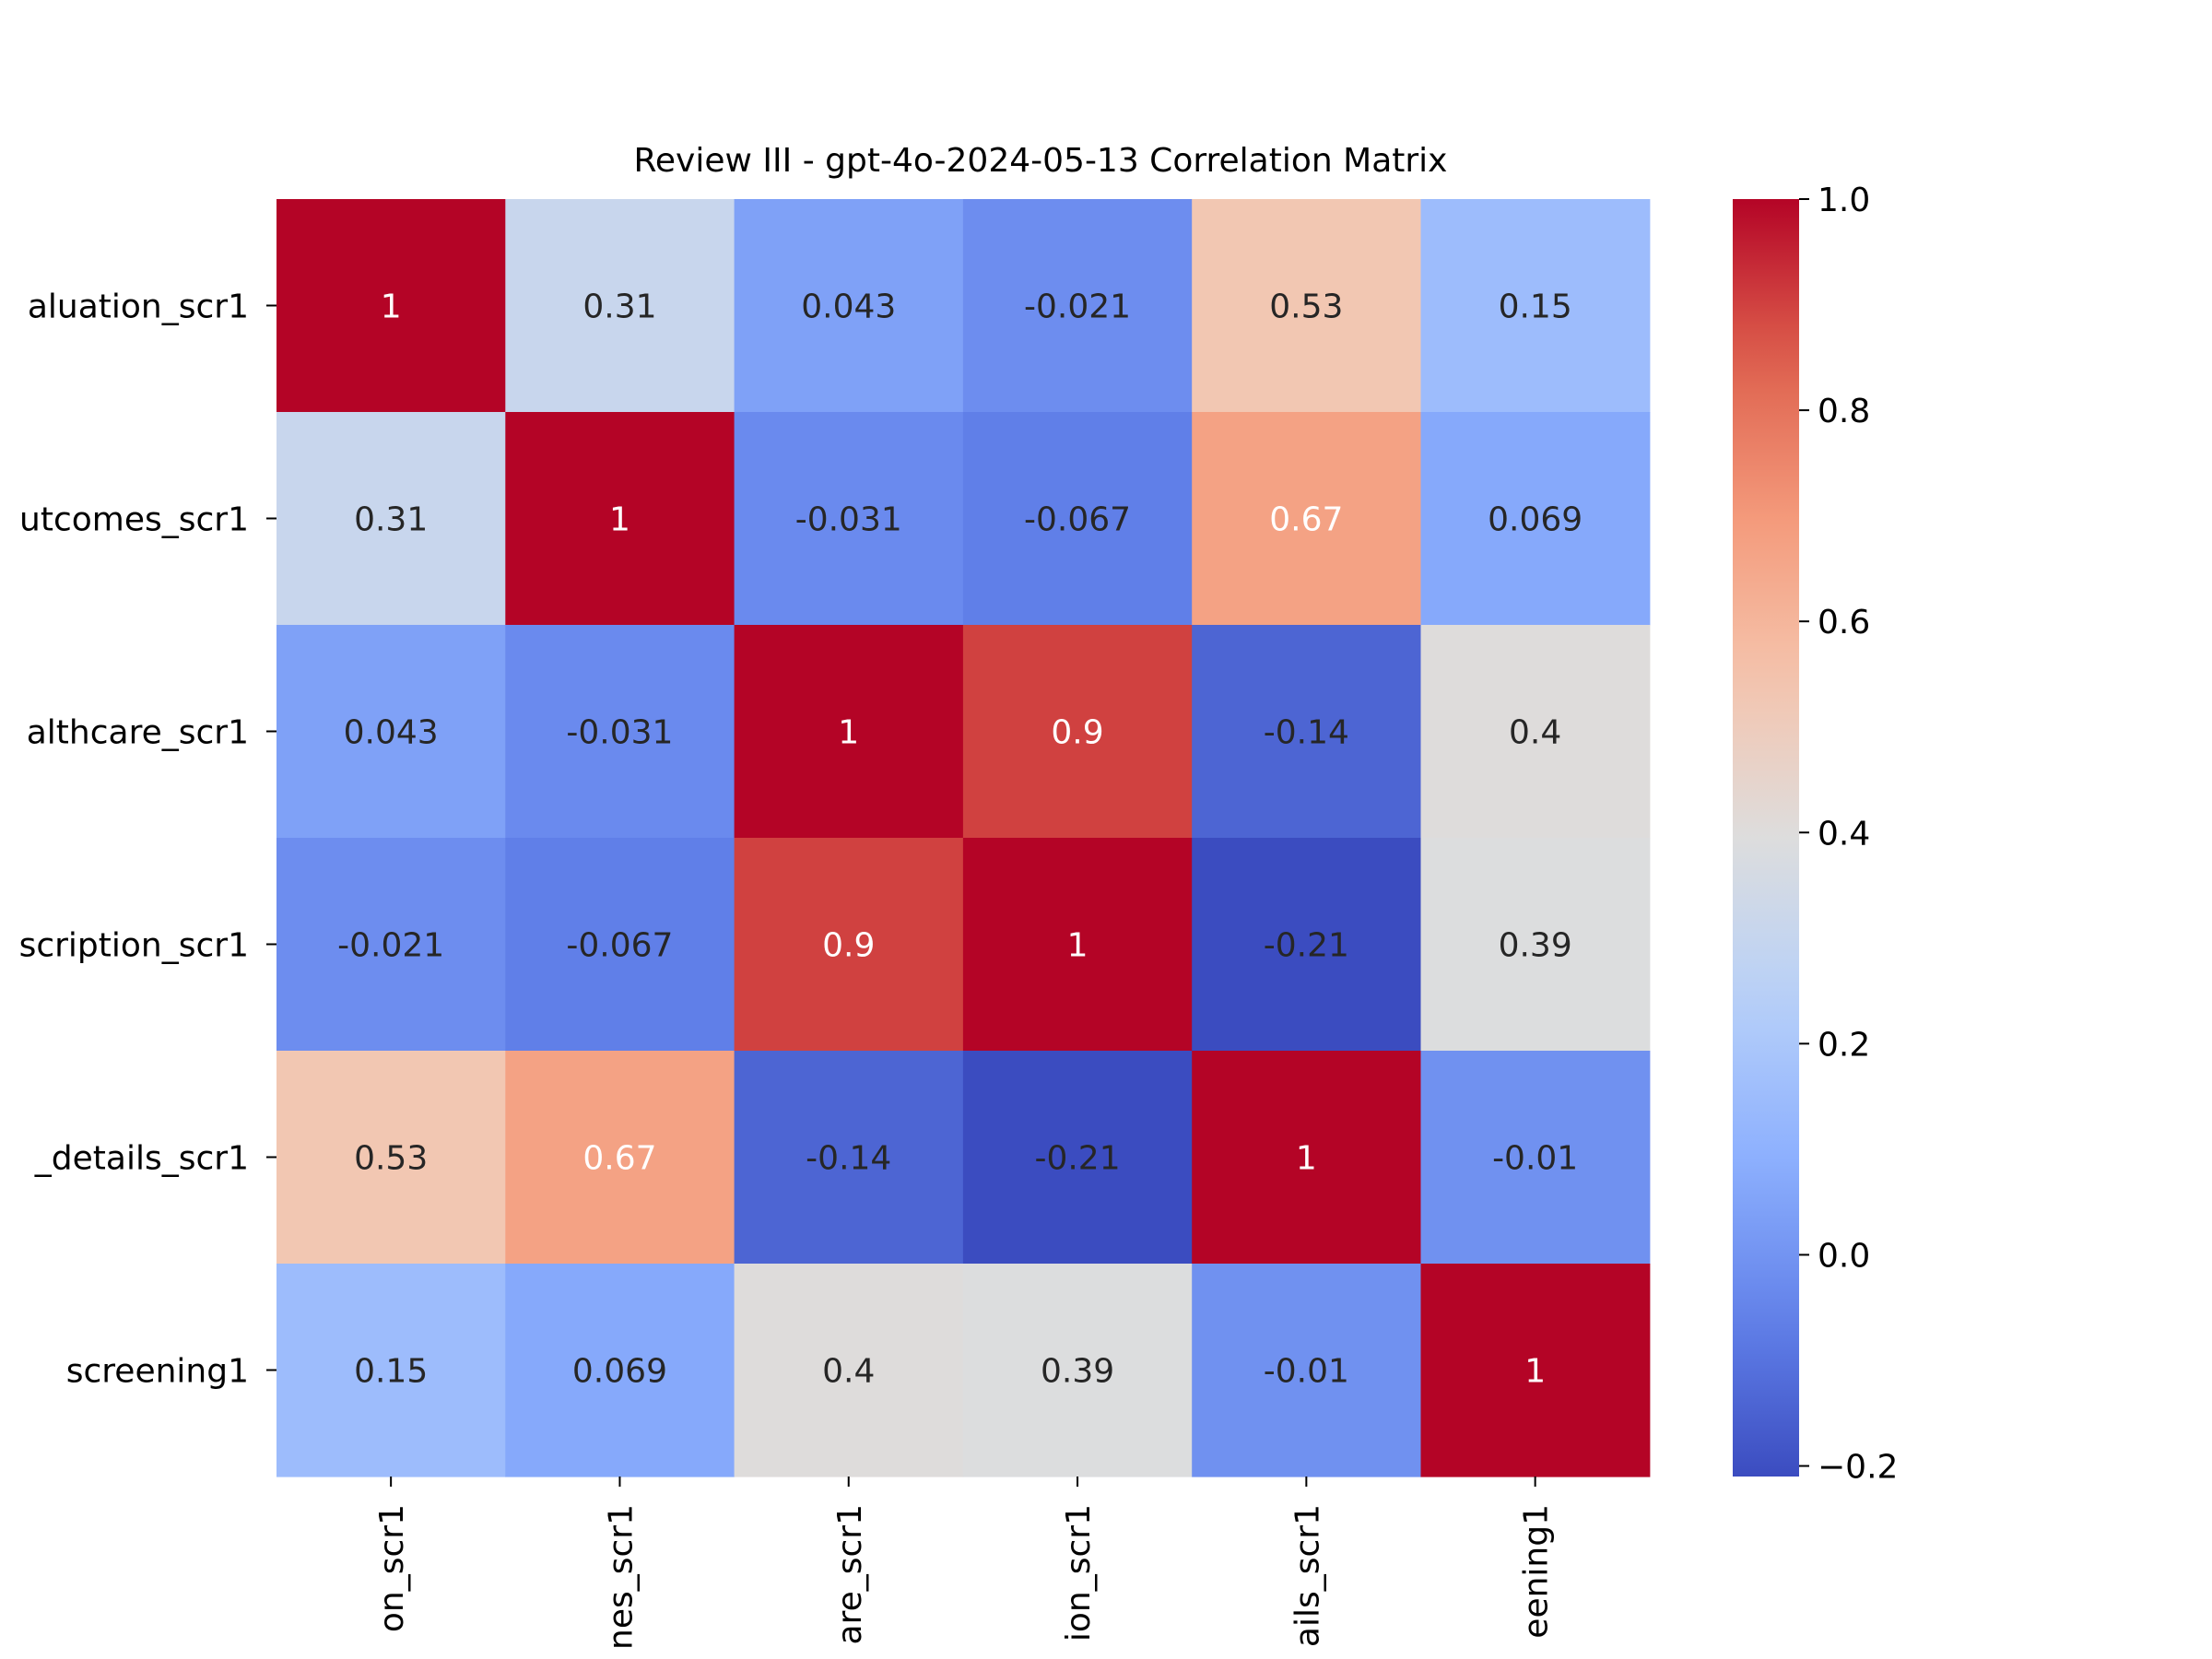 Image resolution: width=2212 pixels, height=1659 pixels. What do you see at coordinates (850, 1574) in the screenshot?
I see `col-label: are_scr1` at bounding box center [850, 1574].